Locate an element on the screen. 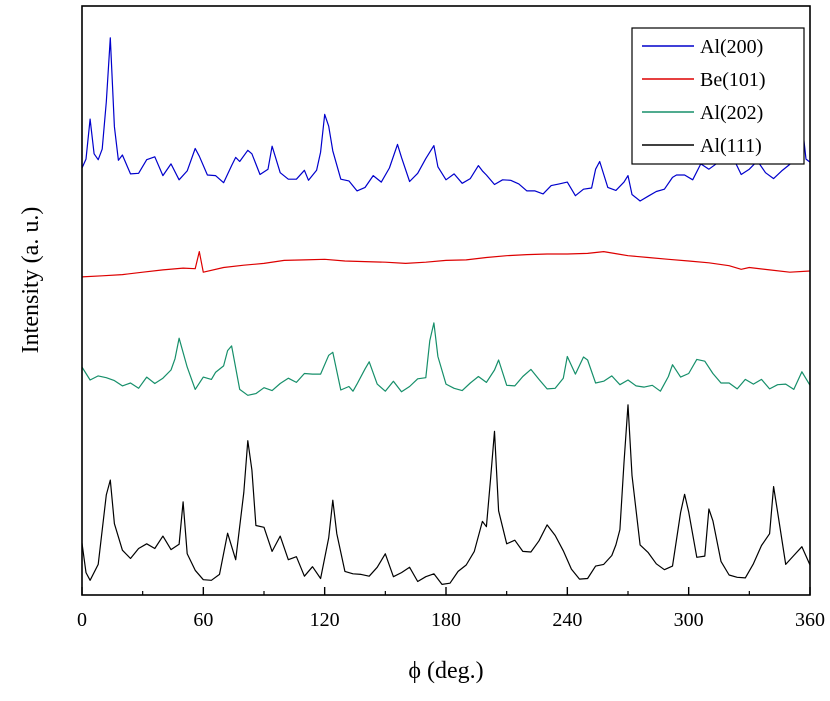 The width and height of the screenshot is (830, 701). legend-box is located at coordinates (718, 96).